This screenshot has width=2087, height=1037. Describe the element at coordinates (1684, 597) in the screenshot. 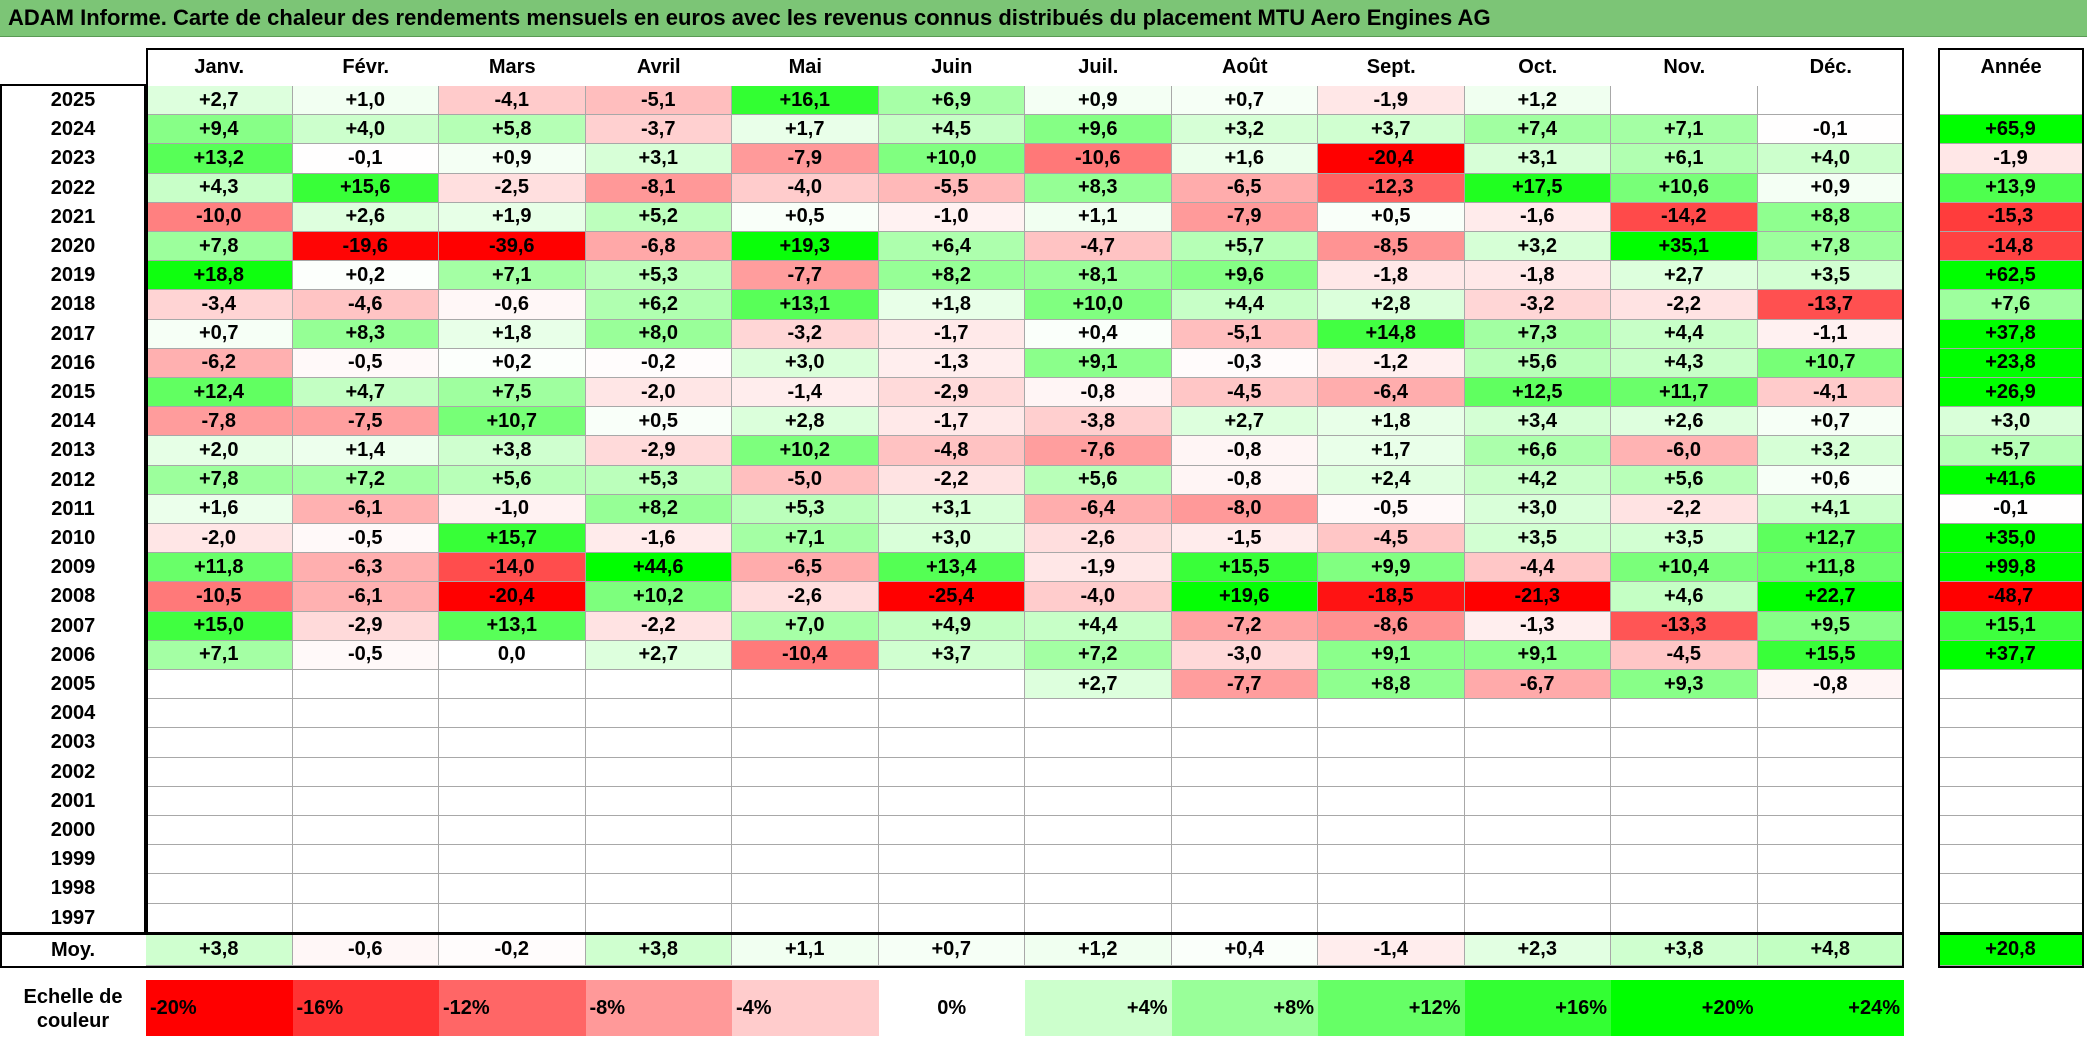

I see `heatmap-cell: +4,6` at that location.